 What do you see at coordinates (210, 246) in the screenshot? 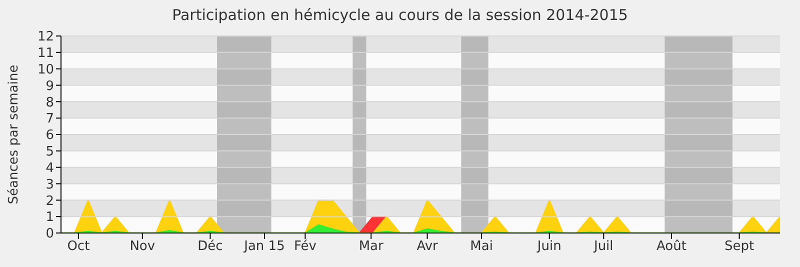
I see `x-tick-label: Déc` at bounding box center [210, 246].